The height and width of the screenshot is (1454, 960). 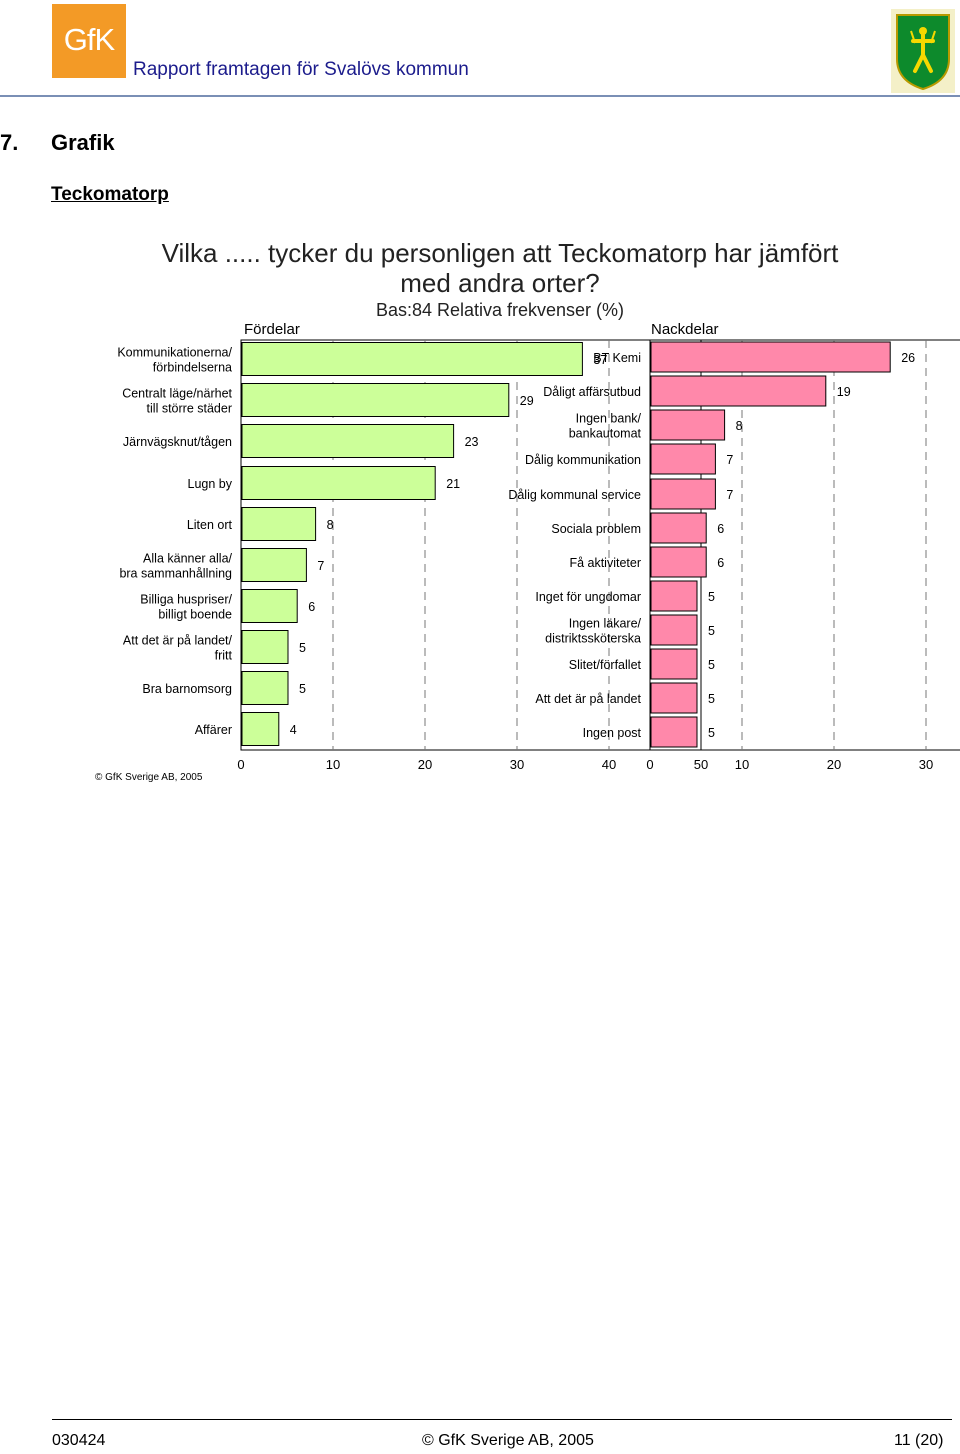 I want to click on fordelar-heading: Fördelar, so click(x=272, y=329).